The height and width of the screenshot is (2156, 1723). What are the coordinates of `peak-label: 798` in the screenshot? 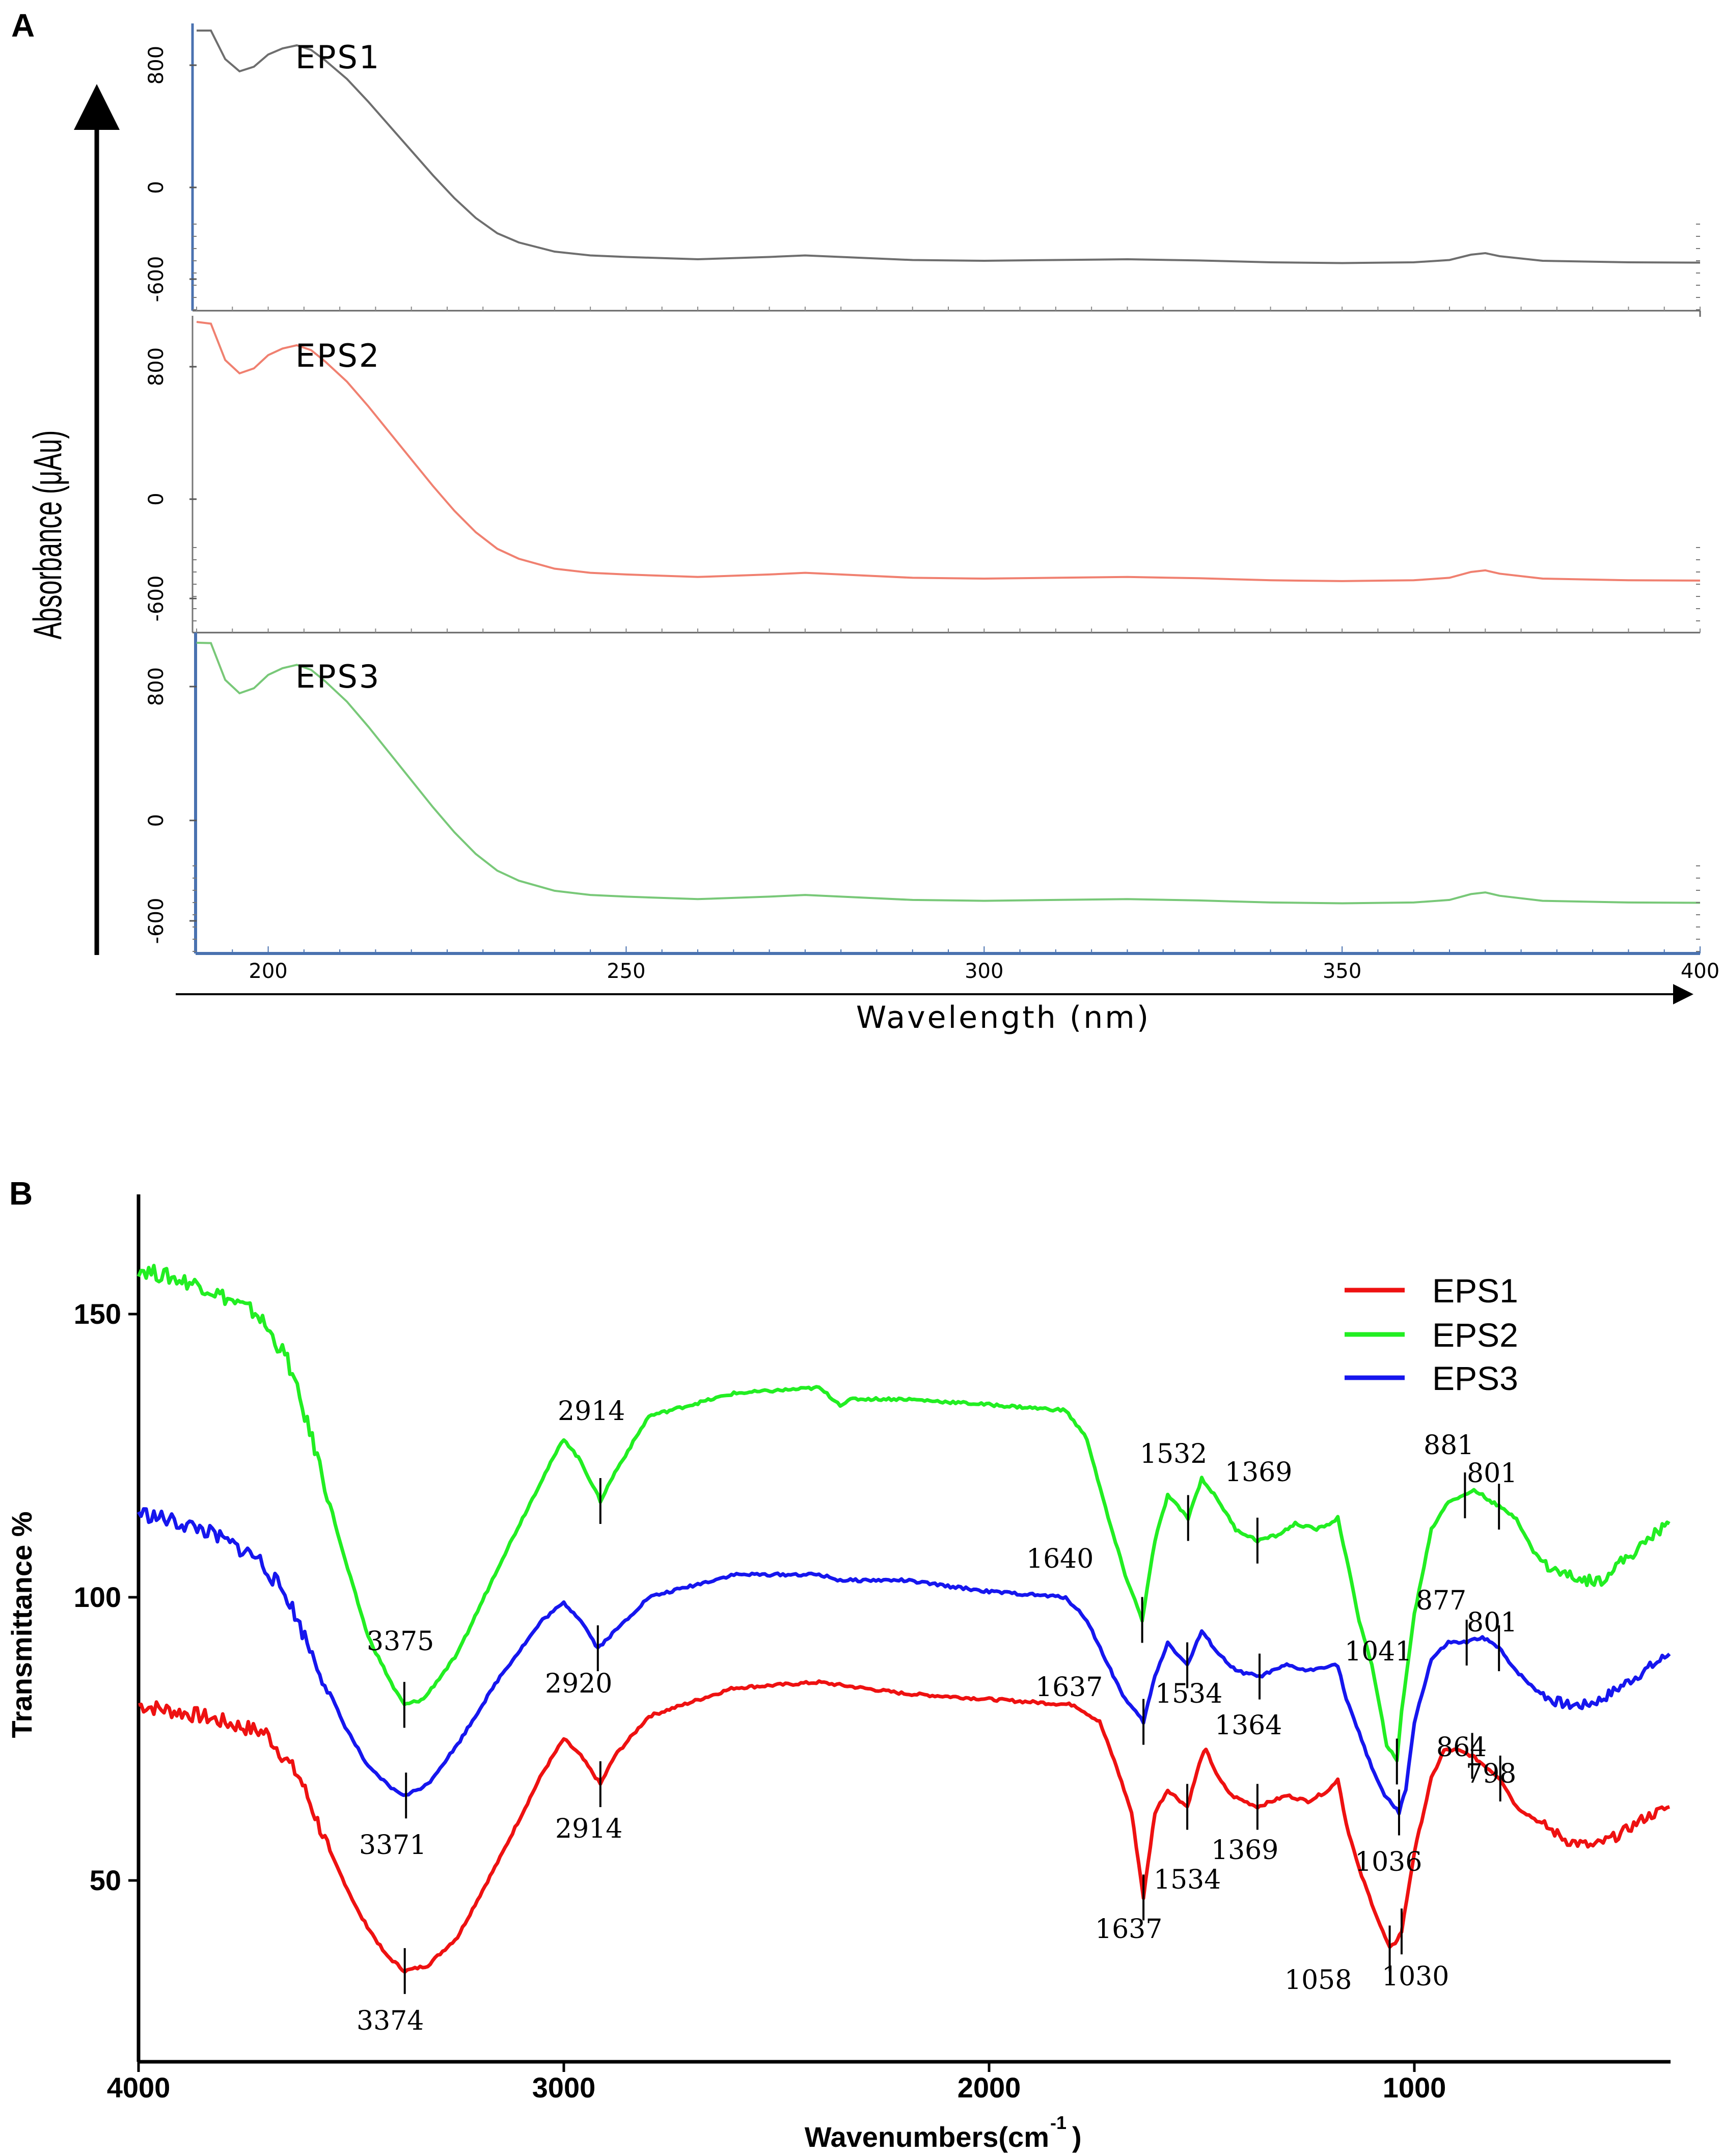 It's located at (1491, 1774).